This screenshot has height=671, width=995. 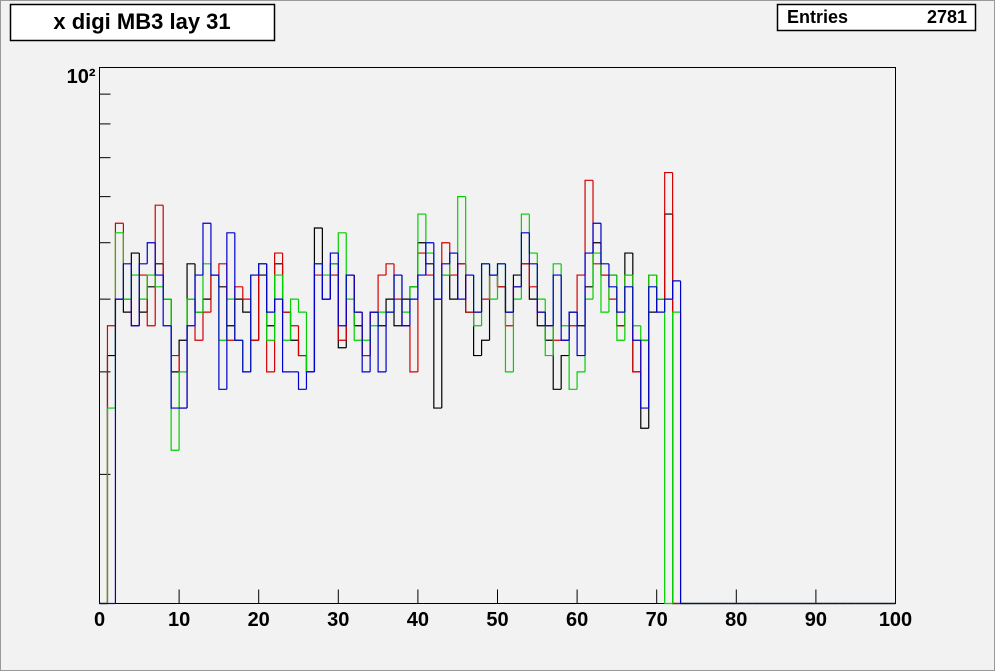 What do you see at coordinates (81, 77) in the screenshot?
I see `y-tick-label: 10²` at bounding box center [81, 77].